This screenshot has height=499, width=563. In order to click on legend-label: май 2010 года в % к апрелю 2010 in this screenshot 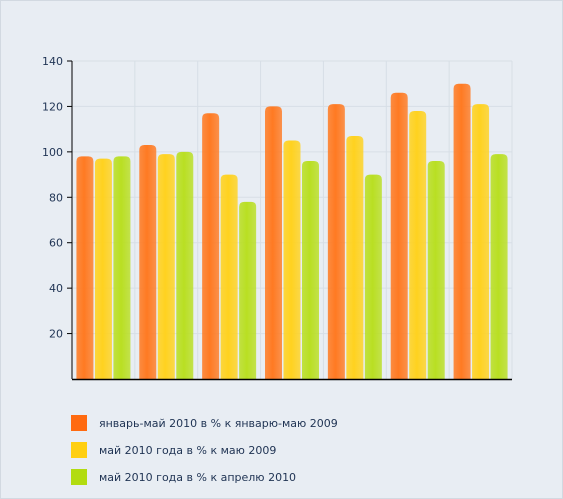, I will do `click(198, 477)`.